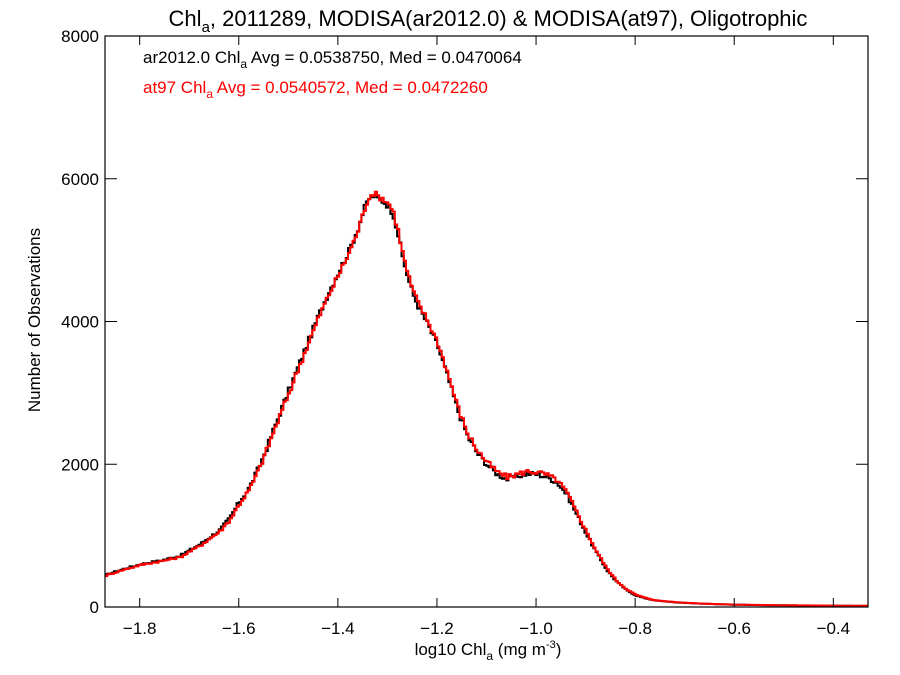  What do you see at coordinates (94, 607) in the screenshot?
I see `y-tick-label: 0` at bounding box center [94, 607].